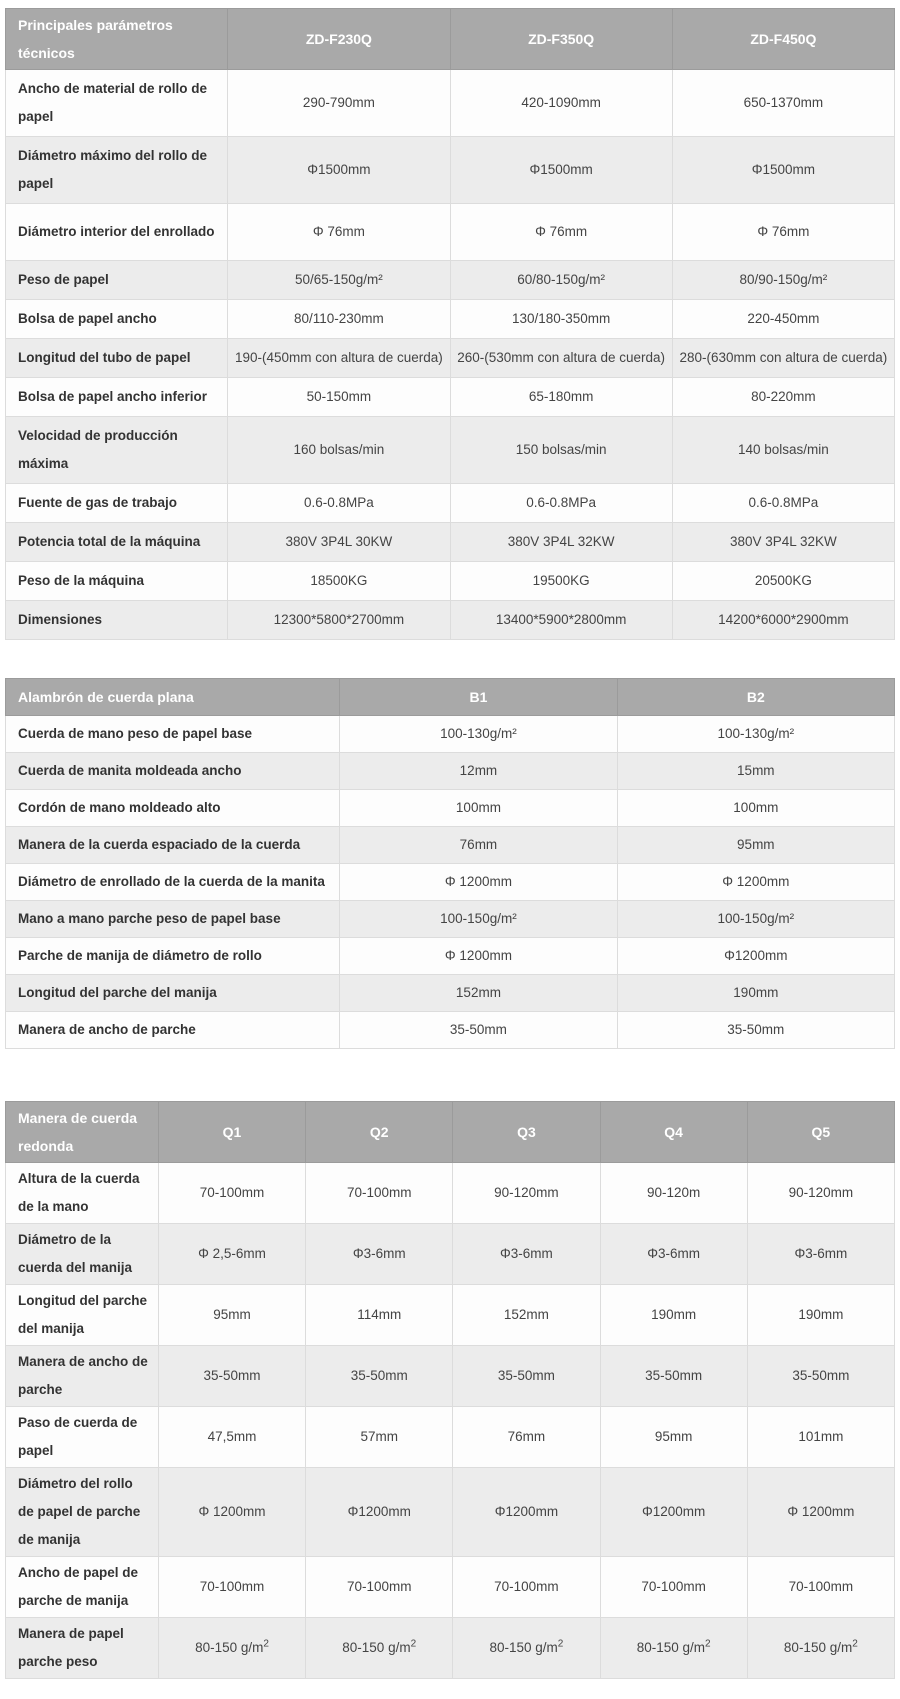  What do you see at coordinates (116, 103) in the screenshot?
I see `row-label: Ancho de material de rollo de papel` at bounding box center [116, 103].